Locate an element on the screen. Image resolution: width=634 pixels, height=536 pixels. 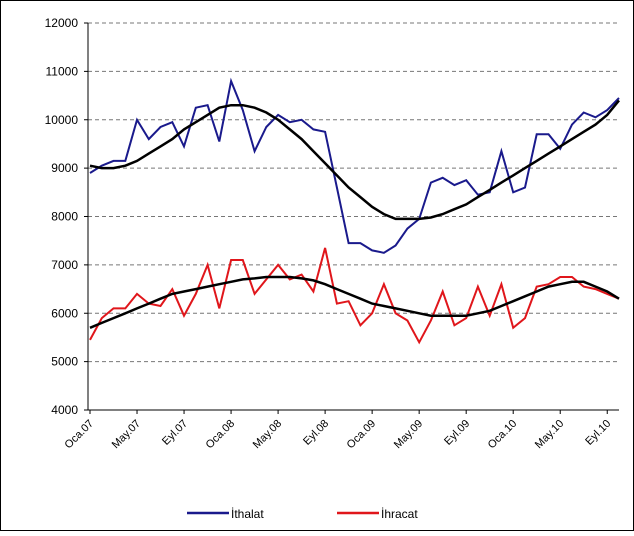
trend-line is located at coordinates (354, 302).